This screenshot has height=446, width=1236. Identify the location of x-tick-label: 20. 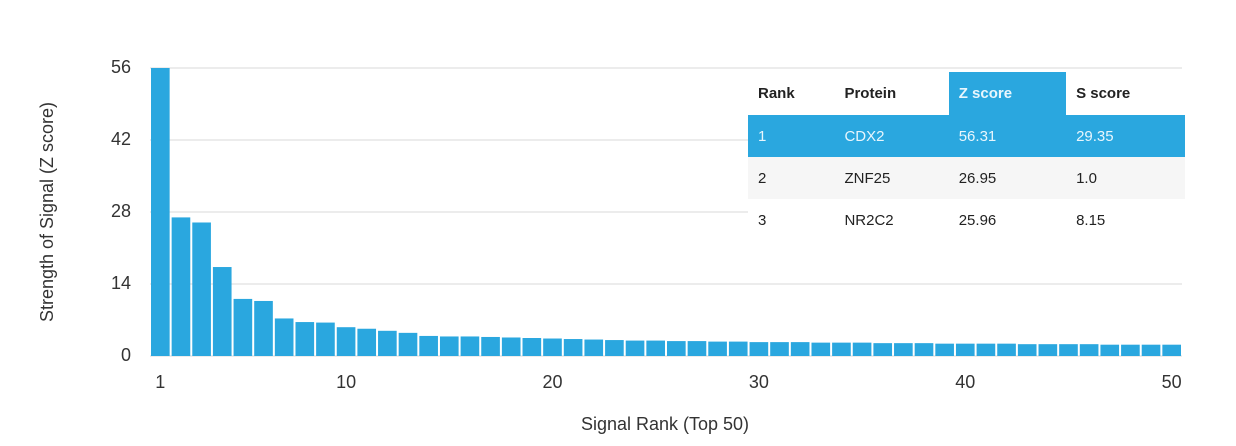
(552, 382).